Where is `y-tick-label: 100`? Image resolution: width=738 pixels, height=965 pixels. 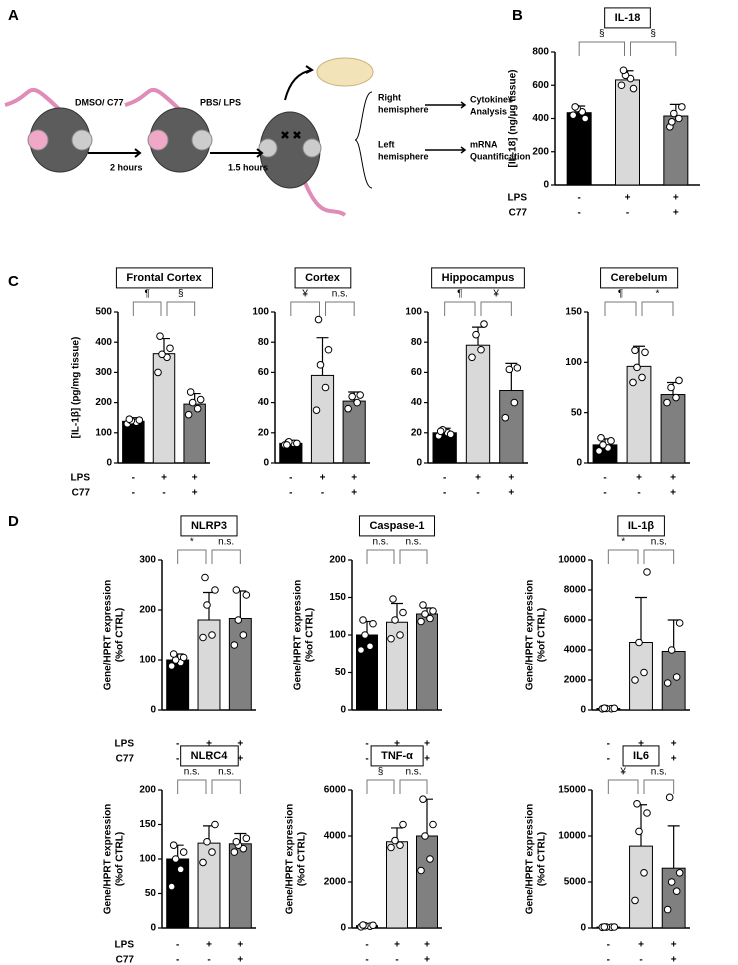
y-tick-label: 100 is located at coordinates (413, 312).